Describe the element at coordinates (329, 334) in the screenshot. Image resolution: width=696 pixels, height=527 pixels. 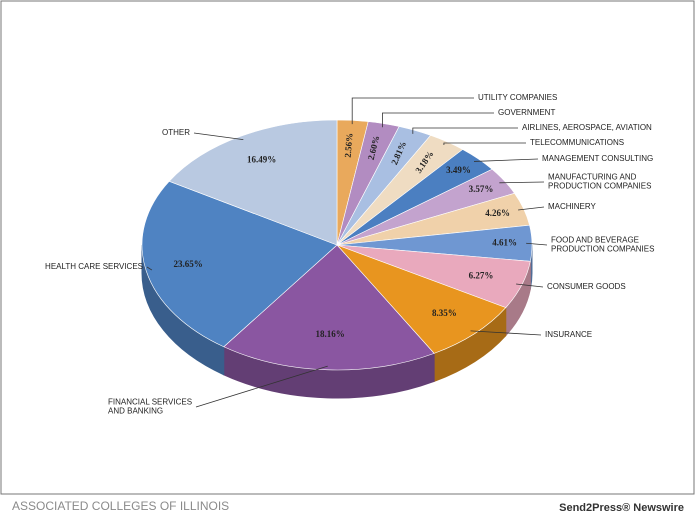
I see `value-label: 18.16%` at that location.